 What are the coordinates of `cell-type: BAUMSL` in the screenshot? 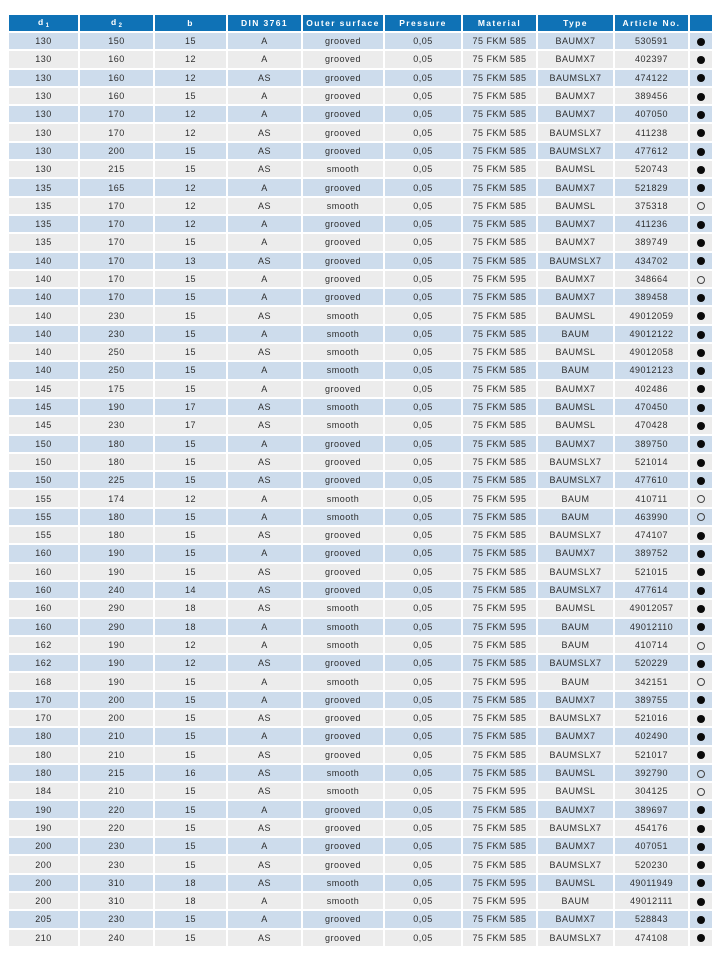 It's located at (576, 170).